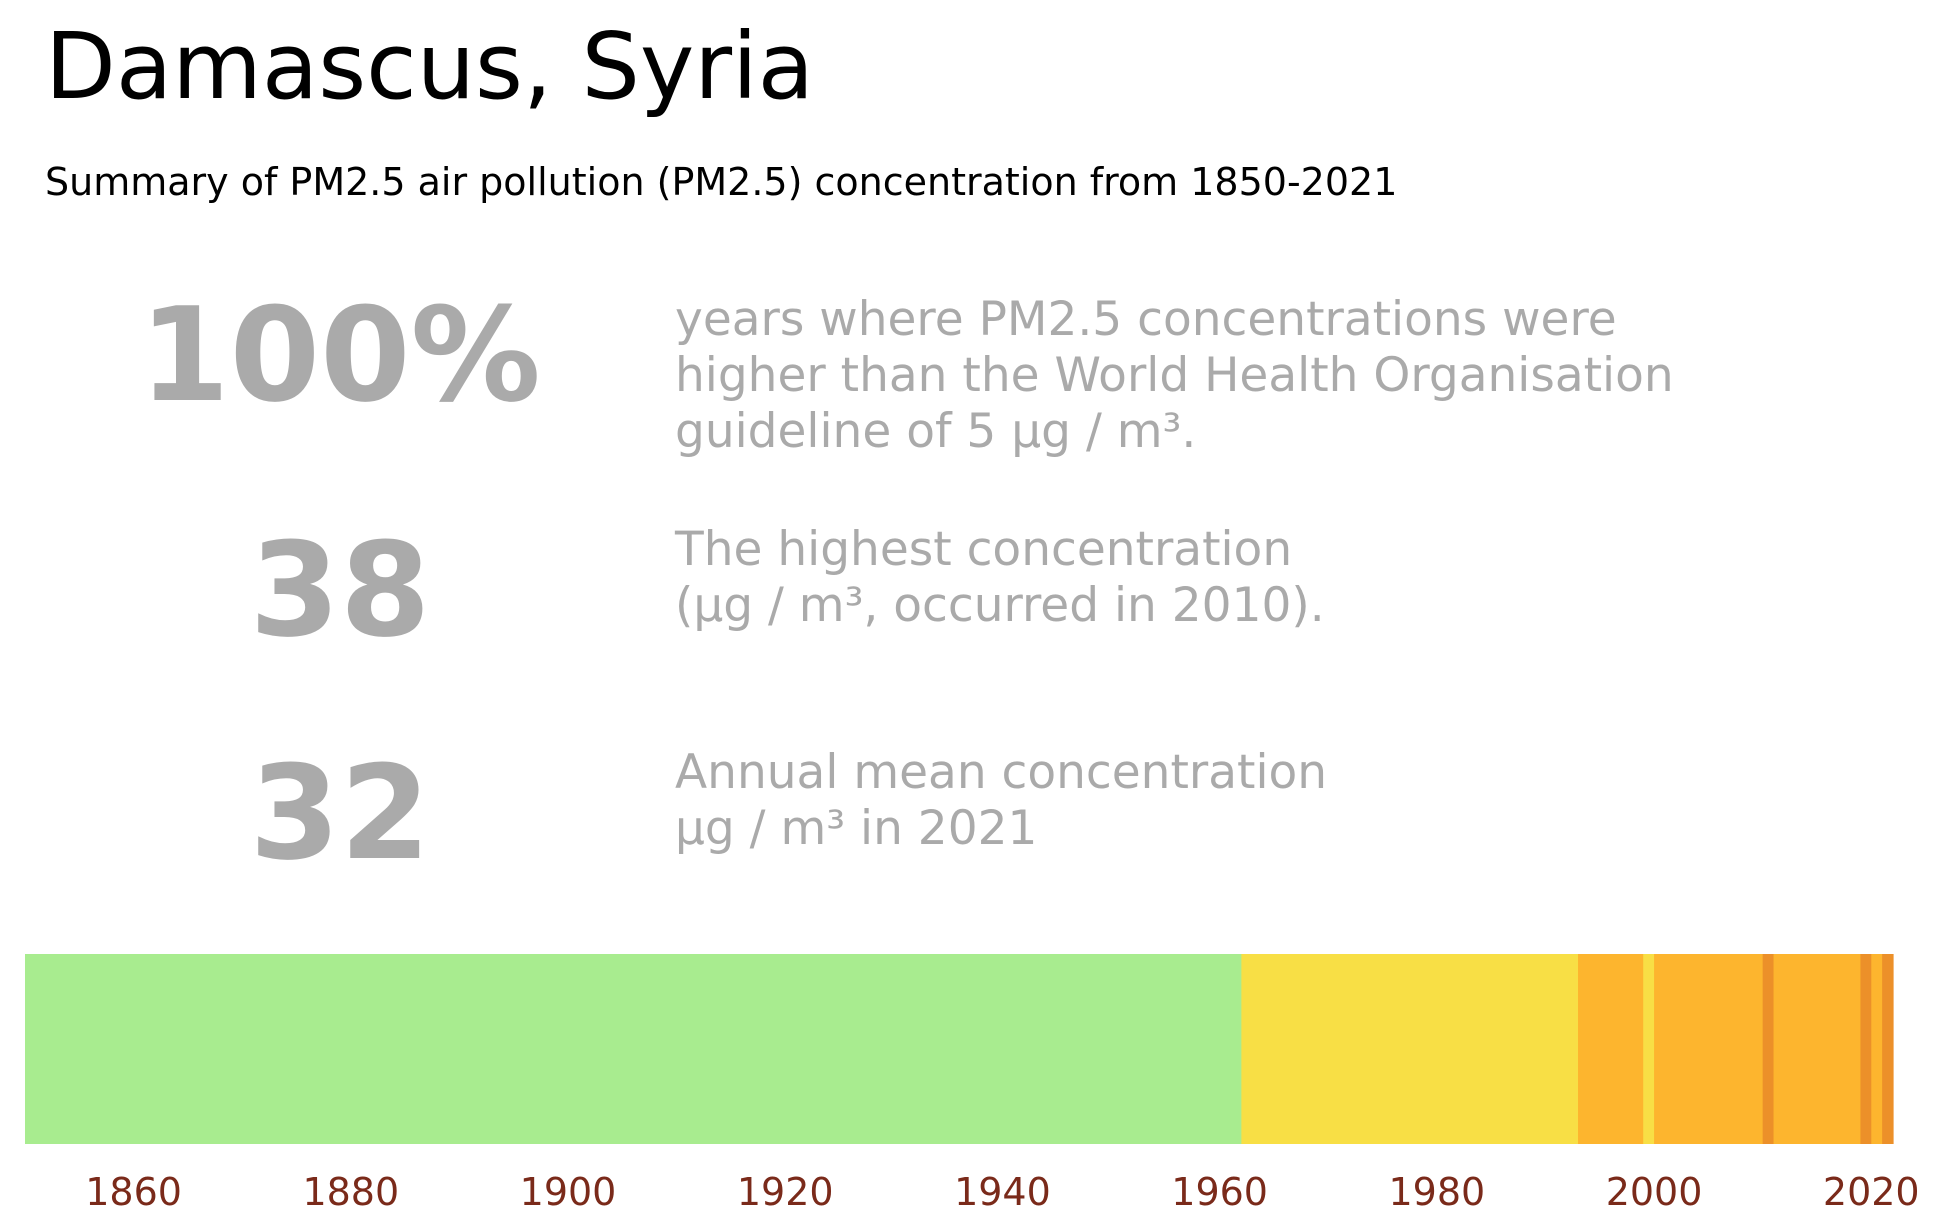 The height and width of the screenshot is (1224, 1938). What do you see at coordinates (1877, 1049) in the screenshot?
I see `stripe-segment-2020` at bounding box center [1877, 1049].